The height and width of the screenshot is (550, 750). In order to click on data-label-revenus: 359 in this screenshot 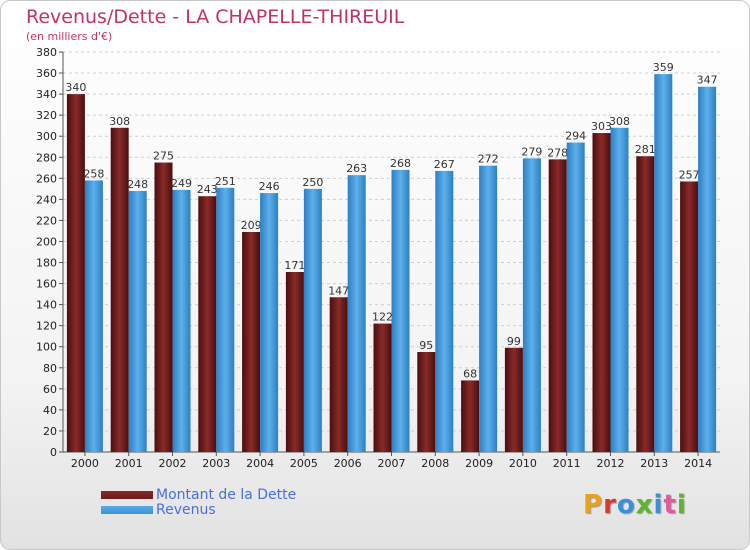, I will do `click(663, 67)`.